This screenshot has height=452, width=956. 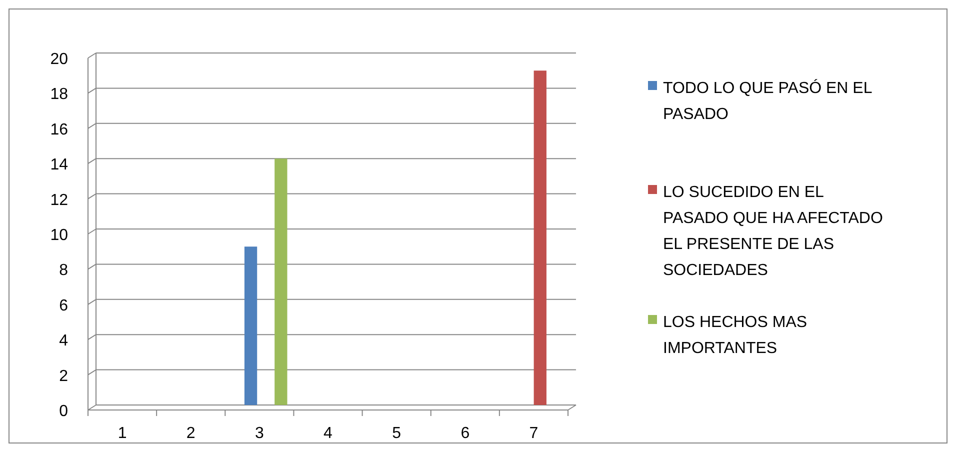 I want to click on legend-label: TODO LO QUE PASÓ EN EL PASADO, so click(x=767, y=101).